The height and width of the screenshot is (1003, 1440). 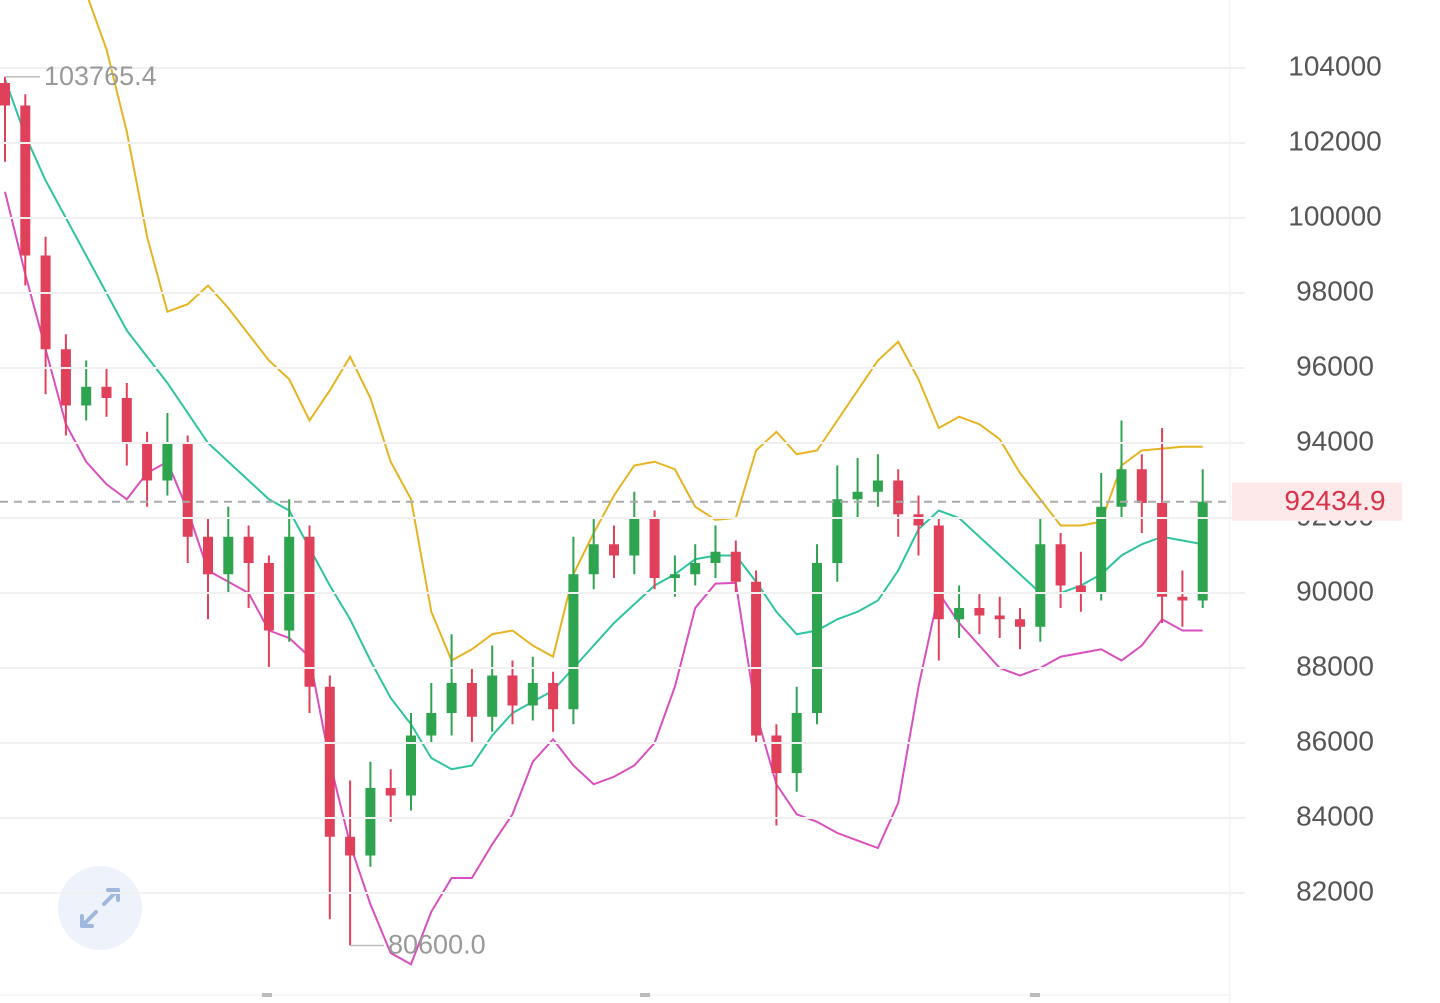 What do you see at coordinates (1334, 140) in the screenshot?
I see `y-tick-label: 102000` at bounding box center [1334, 140].